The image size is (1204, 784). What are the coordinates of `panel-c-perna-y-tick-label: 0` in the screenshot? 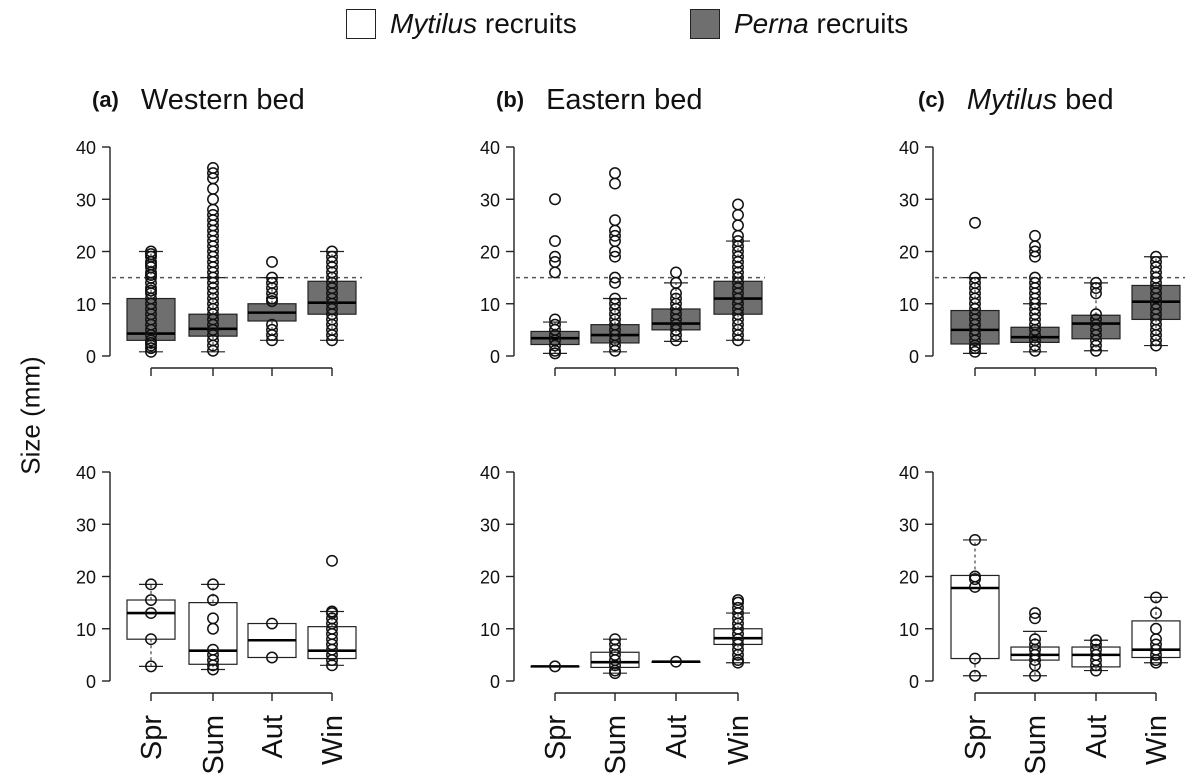 It's located at (914, 357).